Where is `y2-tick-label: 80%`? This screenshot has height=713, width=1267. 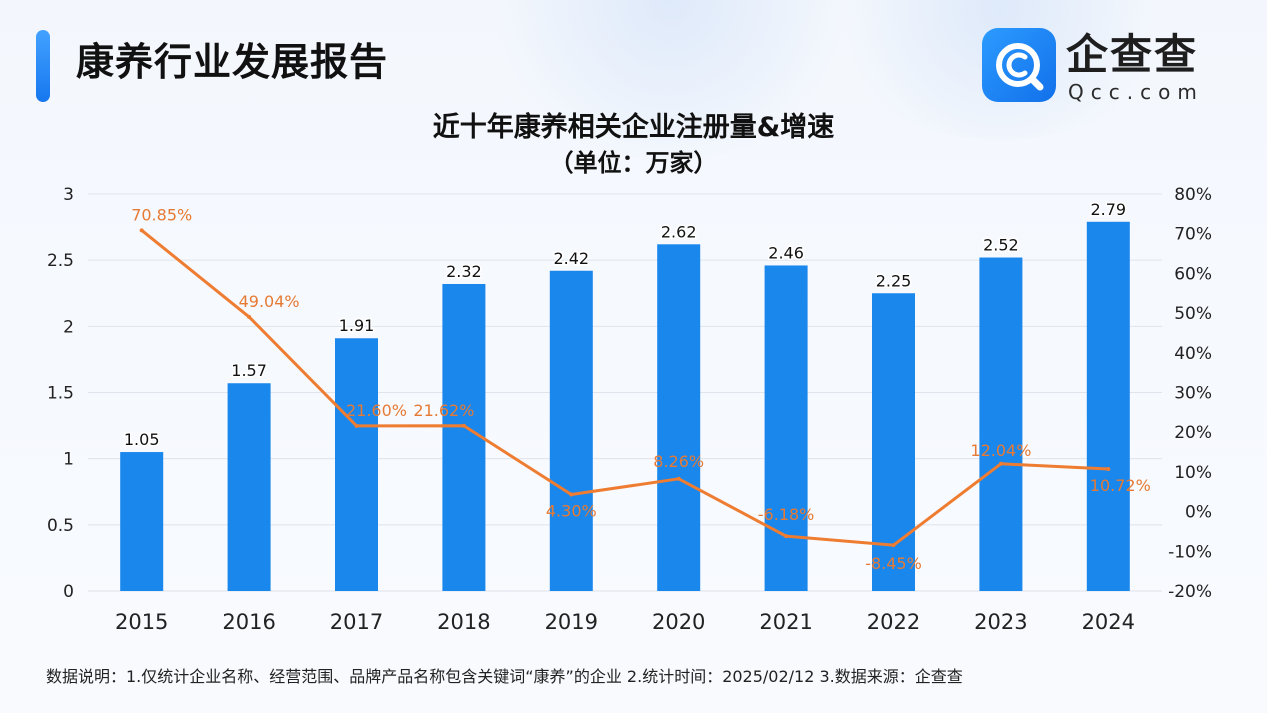 y2-tick-label: 80% is located at coordinates (1193, 195).